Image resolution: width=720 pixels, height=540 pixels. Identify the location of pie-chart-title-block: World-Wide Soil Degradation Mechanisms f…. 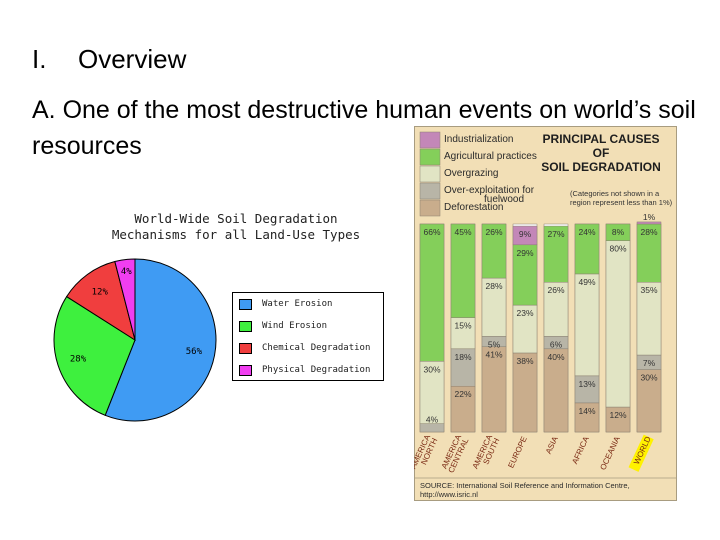
(236, 227).